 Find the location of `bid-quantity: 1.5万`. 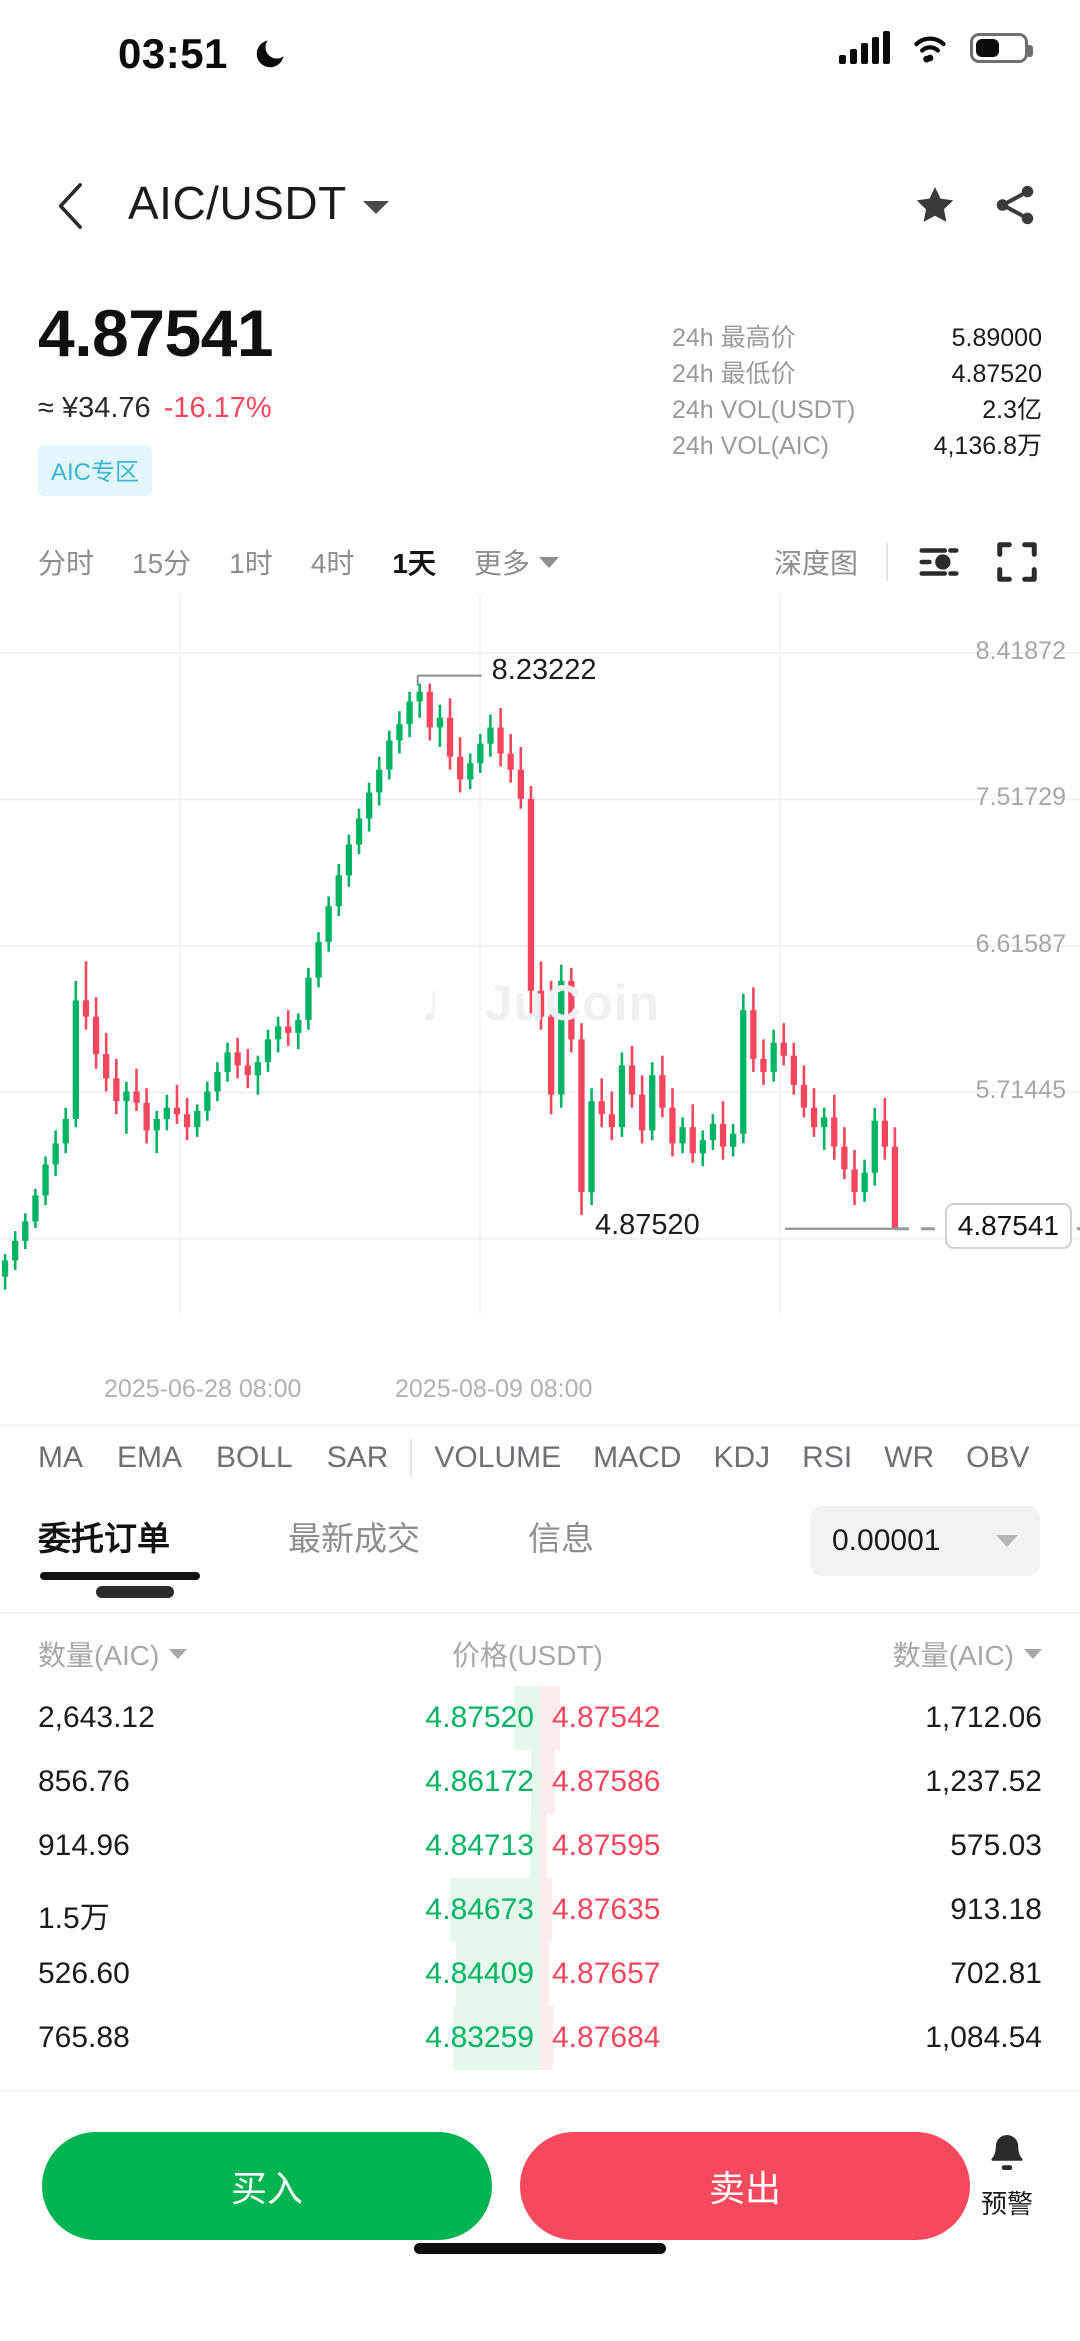

bid-quantity: 1.5万 is located at coordinates (74, 1918).